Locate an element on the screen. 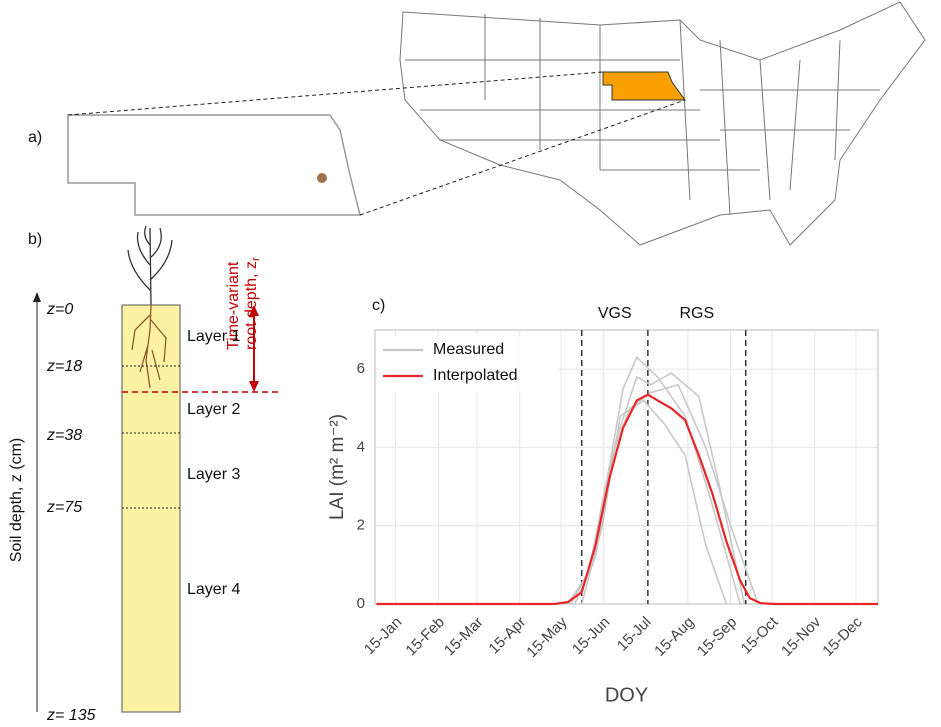 The width and height of the screenshot is (941, 727). depth-label: z=0 is located at coordinates (59, 309).